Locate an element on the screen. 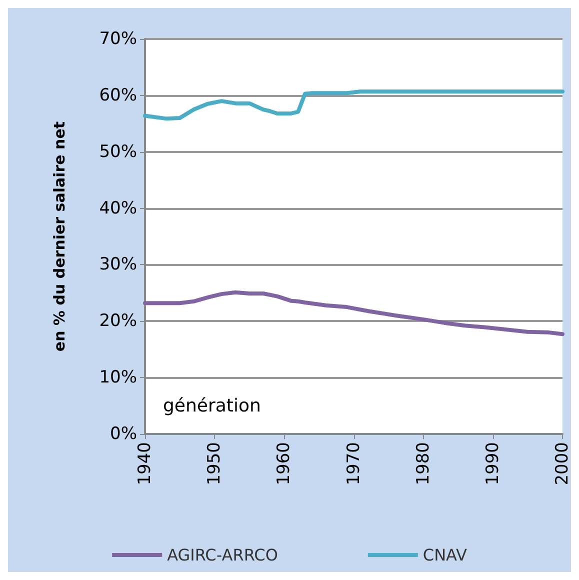 The width and height of the screenshot is (579, 580). x-tick-label: 1980 is located at coordinates (423, 464).